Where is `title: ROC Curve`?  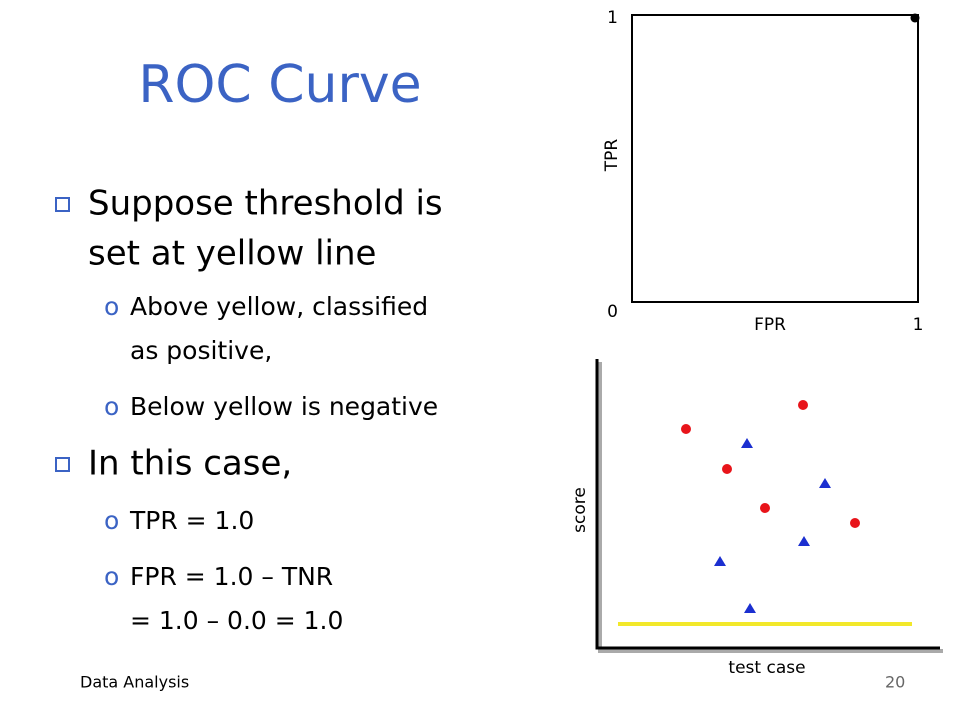
title: ROC Curve is located at coordinates (279, 85).